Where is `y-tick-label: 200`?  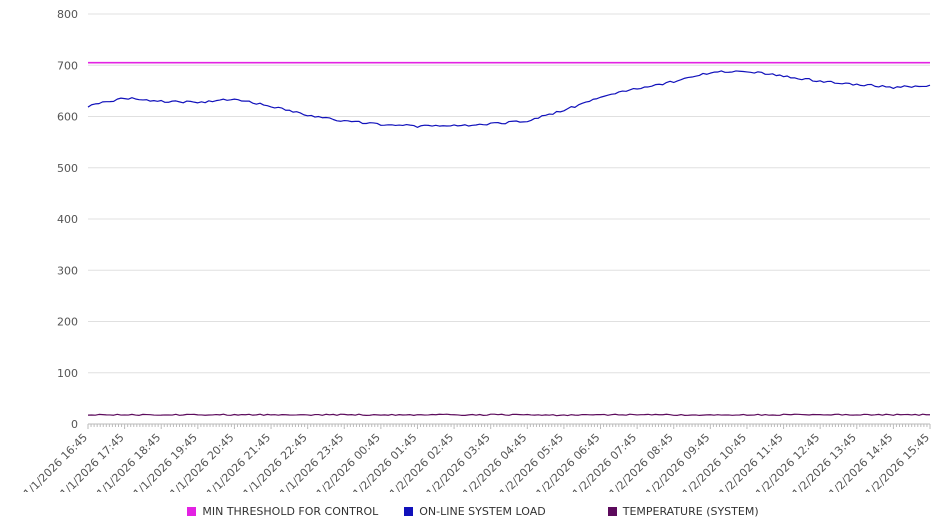
y-tick-label: 200 is located at coordinates (67, 322).